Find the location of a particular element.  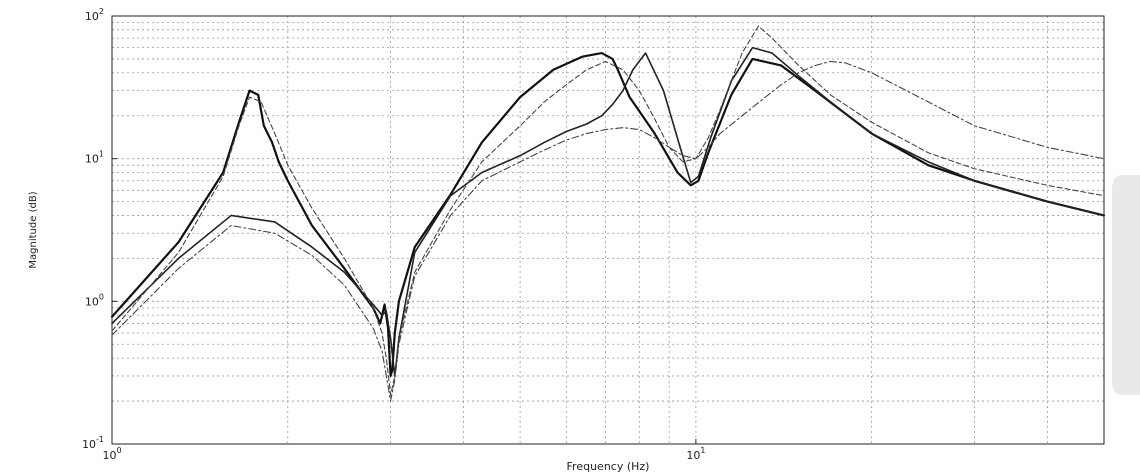

y-tick-label: 10⁰ is located at coordinates (94, 300).